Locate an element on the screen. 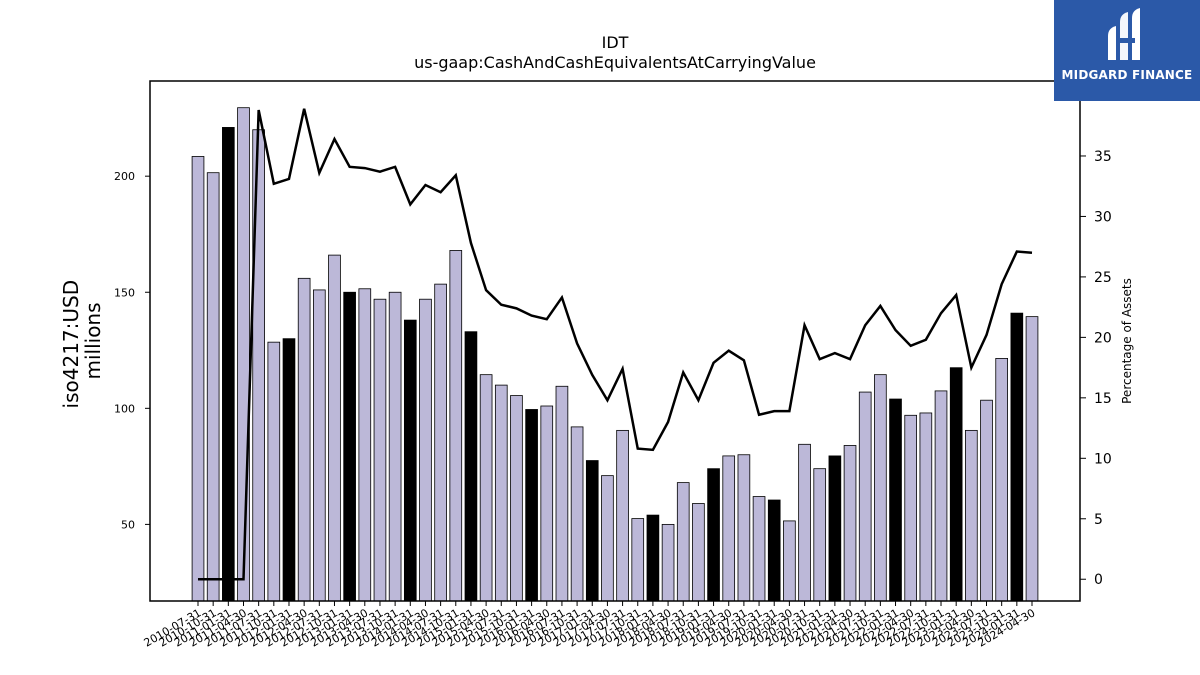 The width and height of the screenshot is (1200, 675). midgard-finance-logo: MIDGARD FINANCE is located at coordinates (1127, 50).